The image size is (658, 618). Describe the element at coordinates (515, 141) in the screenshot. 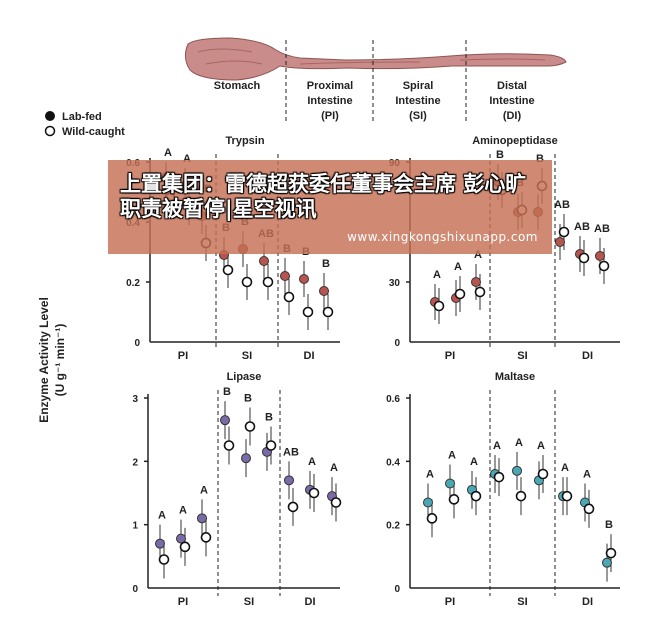

I see `panel-title: Aminopeptidase` at that location.